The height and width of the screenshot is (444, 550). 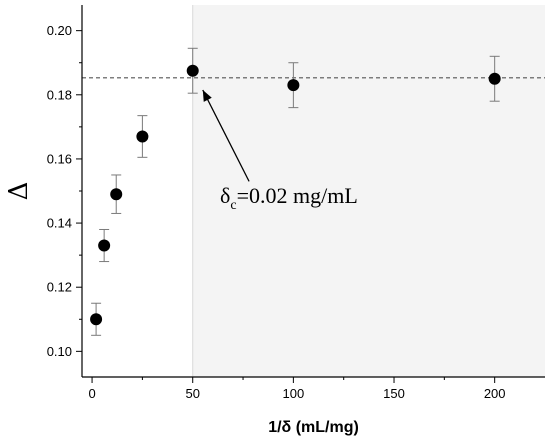 What do you see at coordinates (225, 195) in the screenshot?
I see `annotation-label-delta: δ` at bounding box center [225, 195].